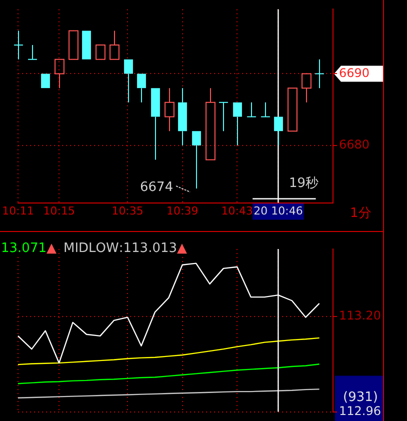 The image size is (407, 421). I want to click on text: MIDLOW:113.013▲, so click(125, 248).